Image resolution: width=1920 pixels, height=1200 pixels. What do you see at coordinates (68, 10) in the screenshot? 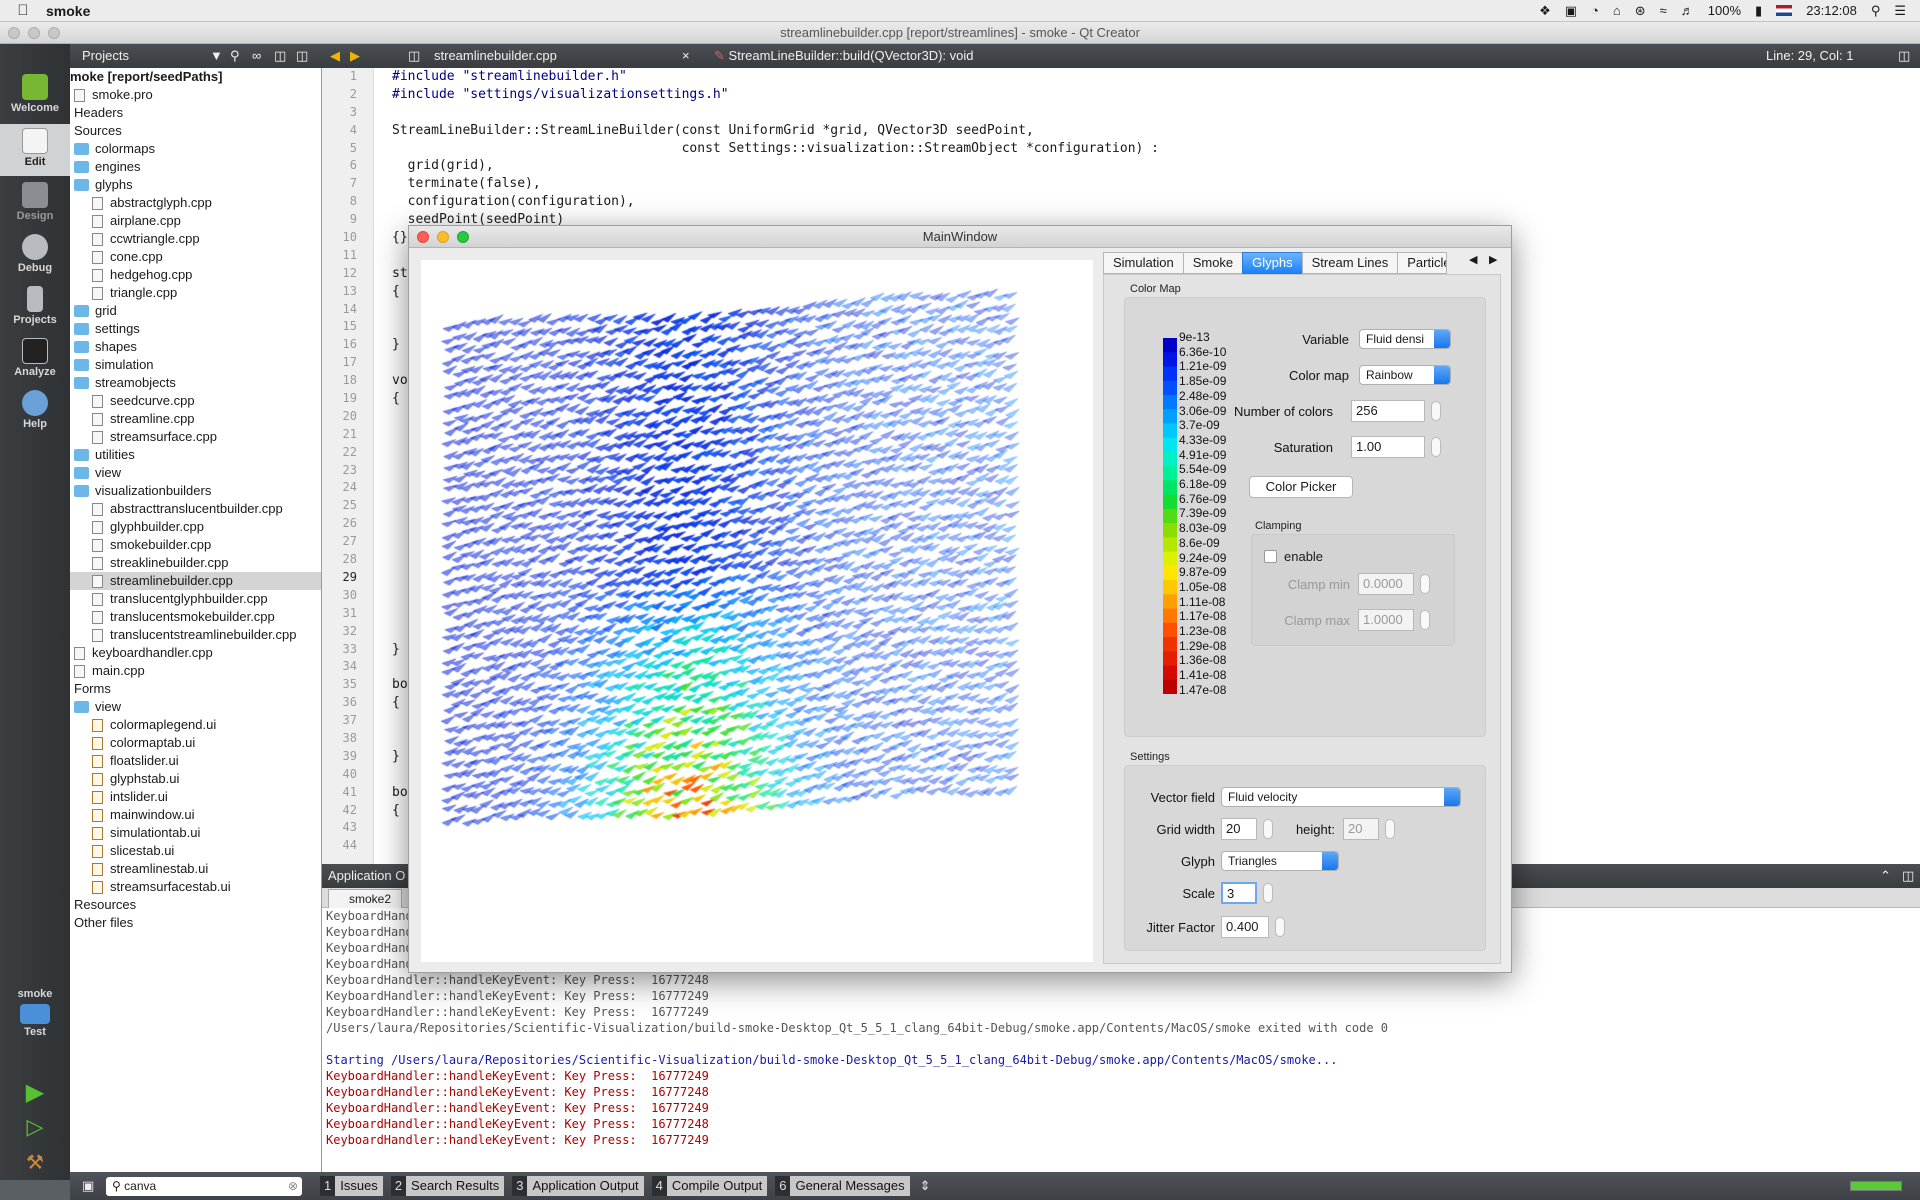
I see `app-menu-name: smoke` at bounding box center [68, 10].